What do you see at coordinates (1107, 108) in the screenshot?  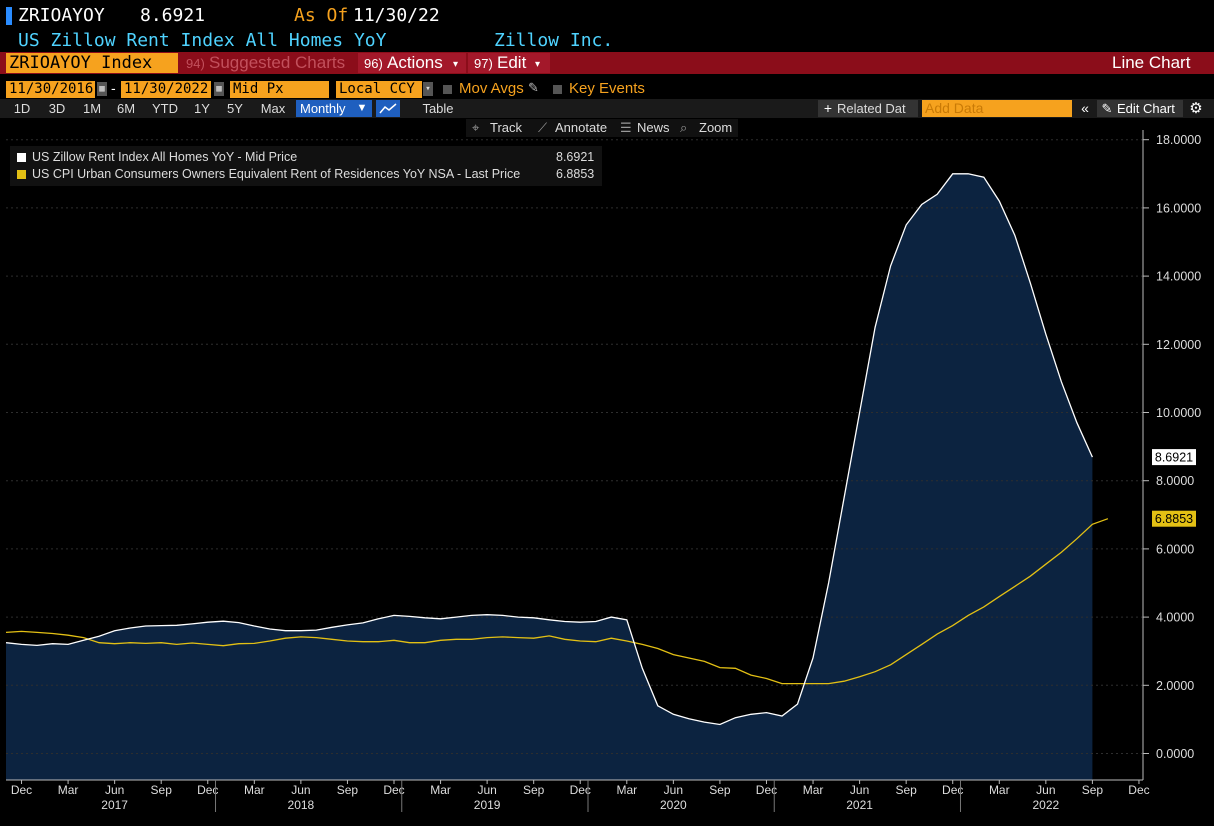 I see `edit-chart-pencil-icon: ✎` at bounding box center [1107, 108].